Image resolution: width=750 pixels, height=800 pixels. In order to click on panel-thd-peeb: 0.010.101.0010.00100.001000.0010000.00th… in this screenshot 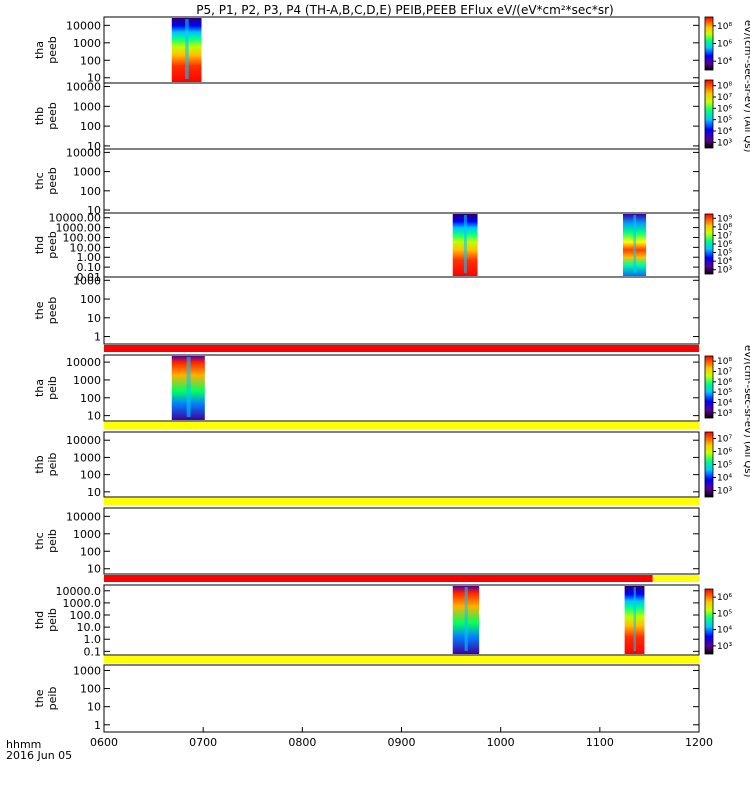, I will do `click(366, 248)`.